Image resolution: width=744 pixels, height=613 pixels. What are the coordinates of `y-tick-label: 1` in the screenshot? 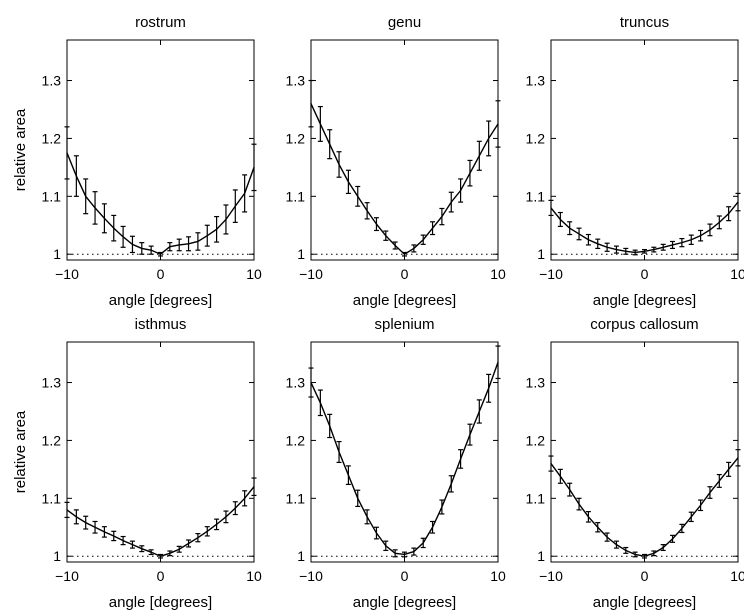 It's located at (301, 556).